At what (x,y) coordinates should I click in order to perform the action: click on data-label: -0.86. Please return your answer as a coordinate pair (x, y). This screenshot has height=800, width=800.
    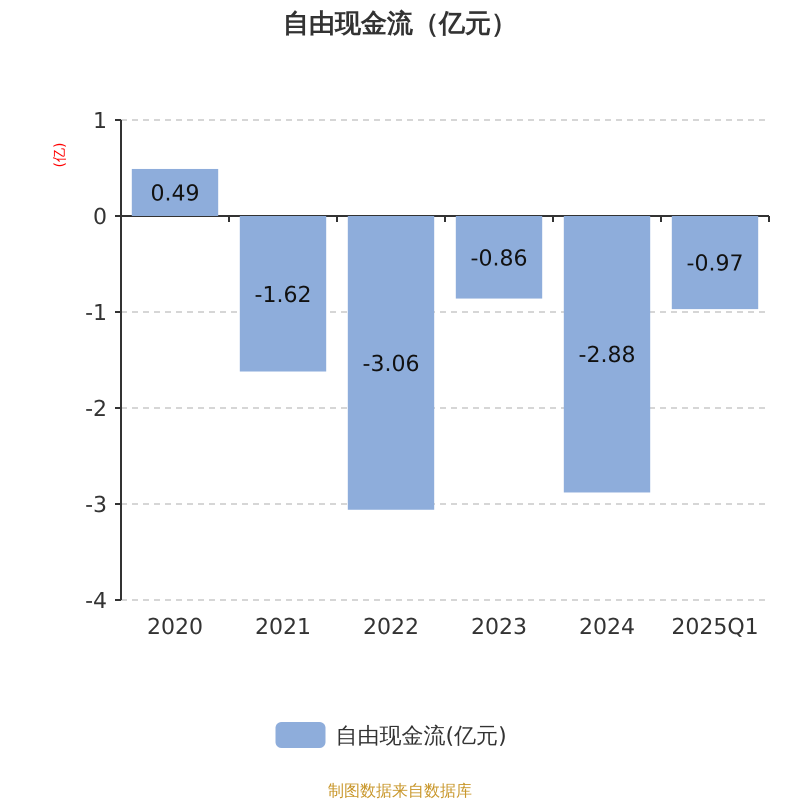
    Looking at the image, I should click on (499, 259).